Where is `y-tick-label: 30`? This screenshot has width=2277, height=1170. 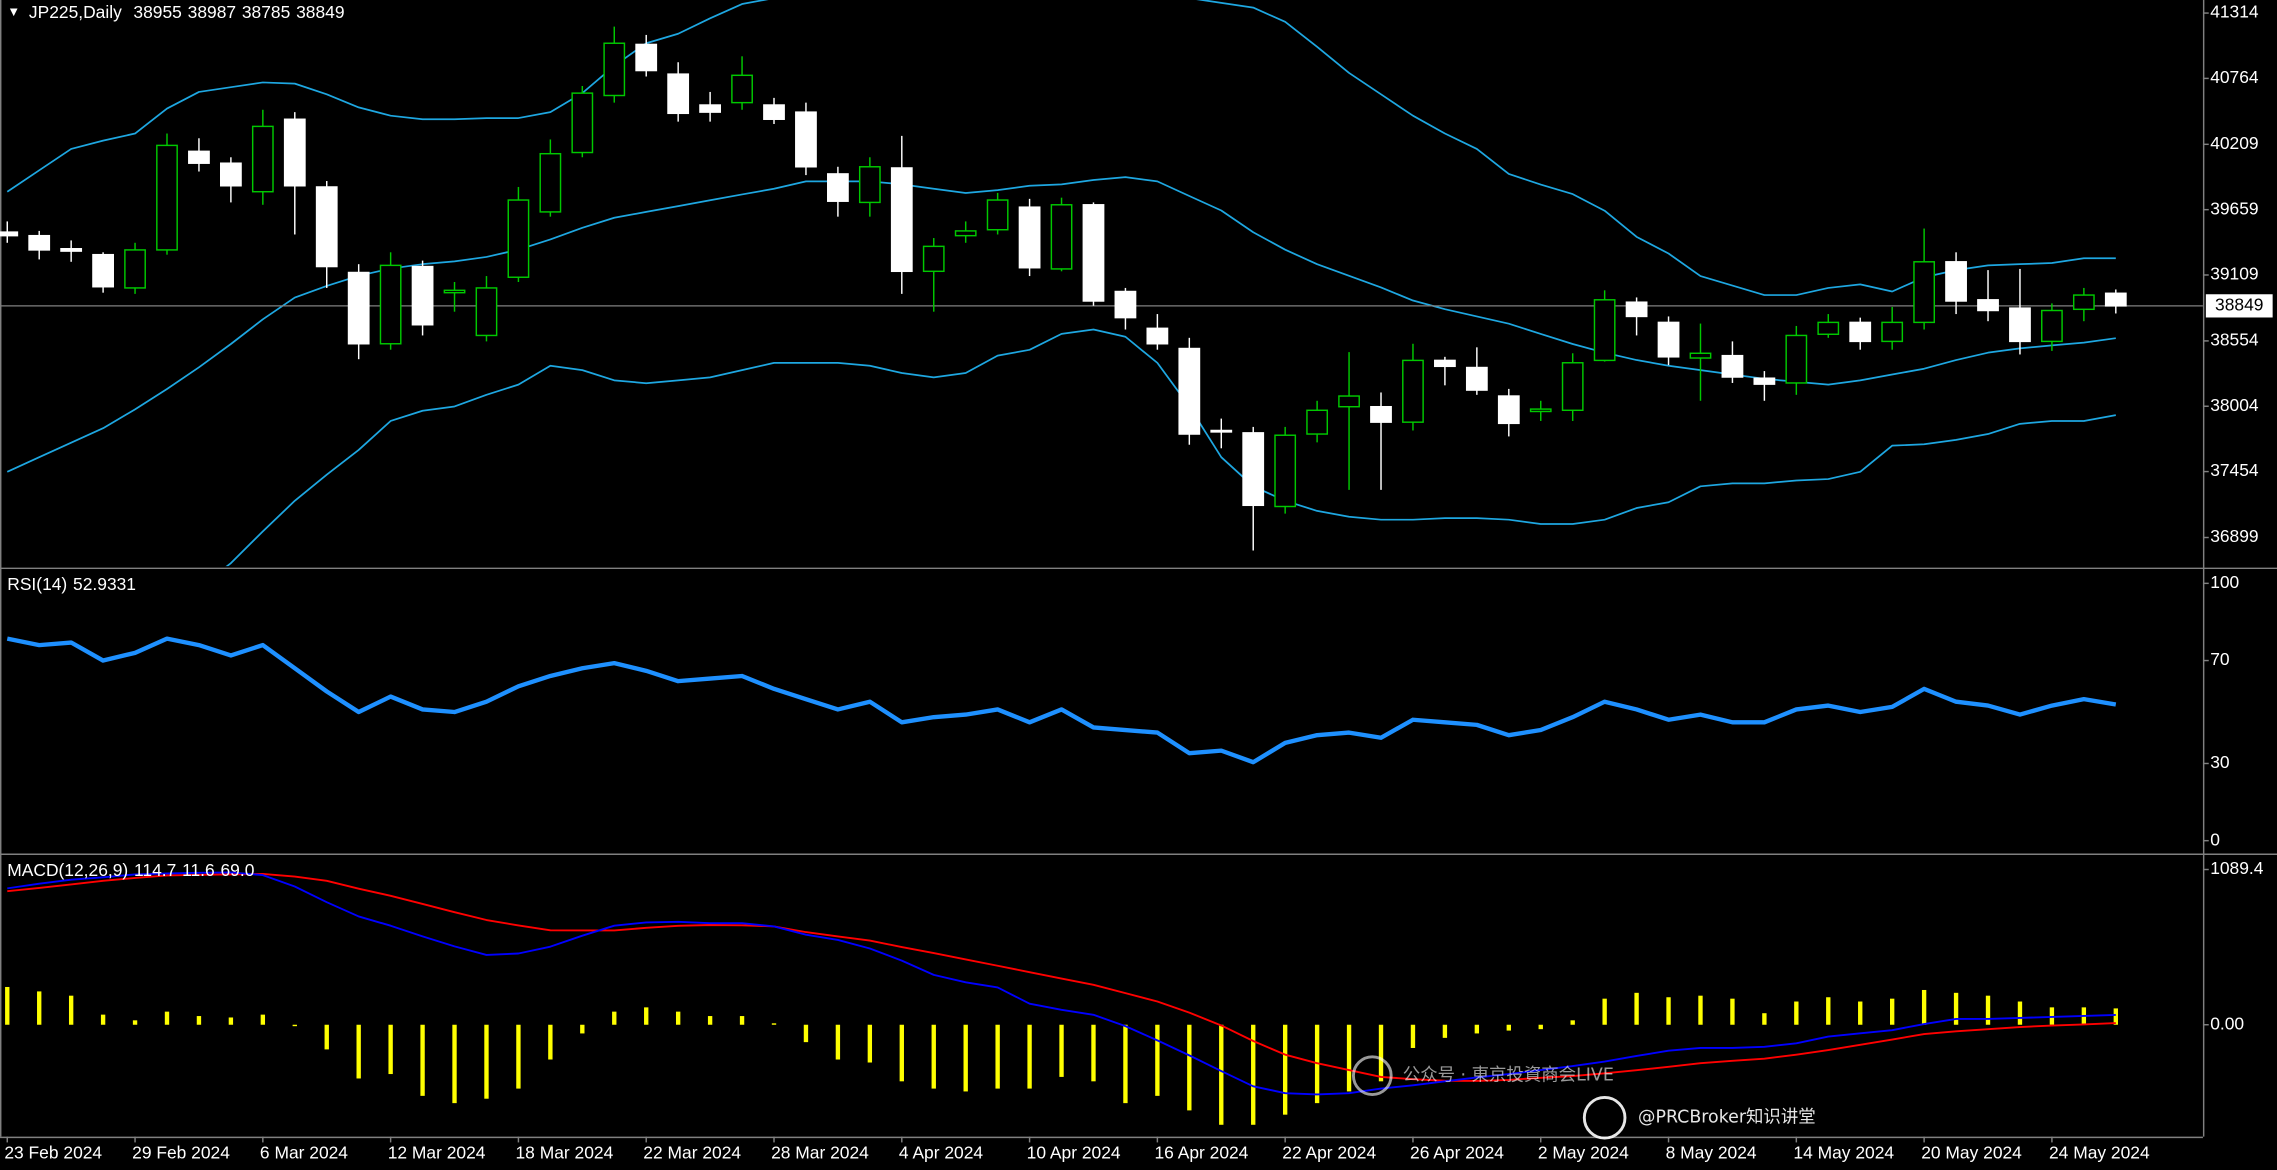 y-tick-label: 30 is located at coordinates (2219, 762).